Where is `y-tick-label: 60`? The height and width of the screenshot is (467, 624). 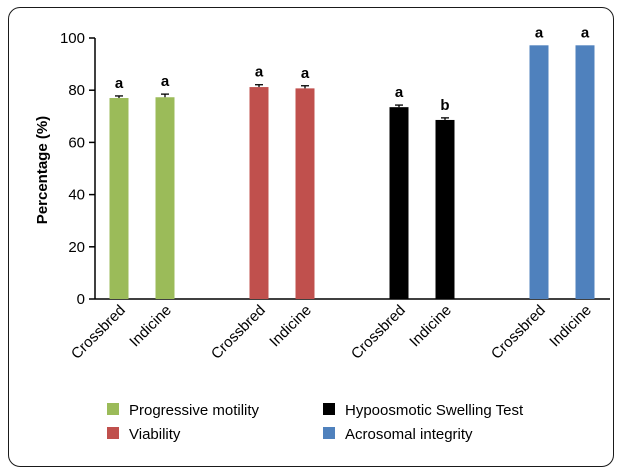
y-tick-label: 60 is located at coordinates (76, 142).